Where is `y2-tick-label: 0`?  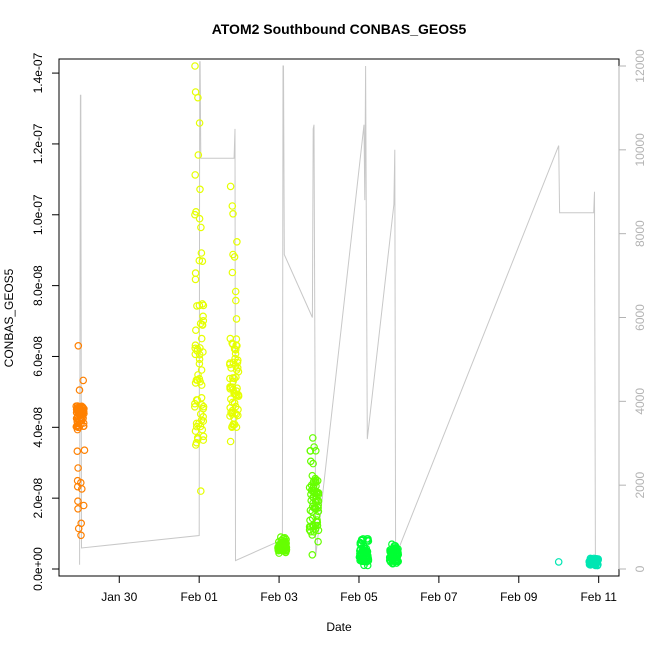
y2-tick-label: 0 is located at coordinates (640, 568).